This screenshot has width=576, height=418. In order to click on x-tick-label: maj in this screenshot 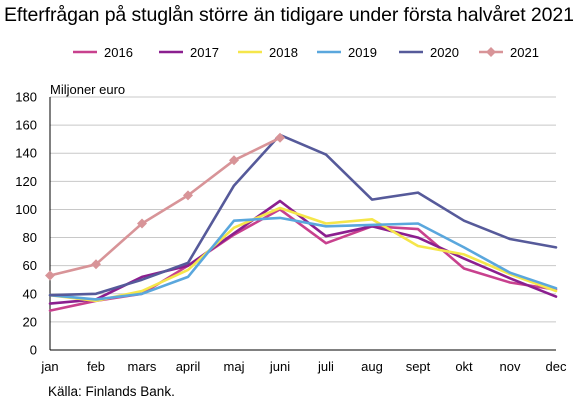, I will do `click(234, 366)`.